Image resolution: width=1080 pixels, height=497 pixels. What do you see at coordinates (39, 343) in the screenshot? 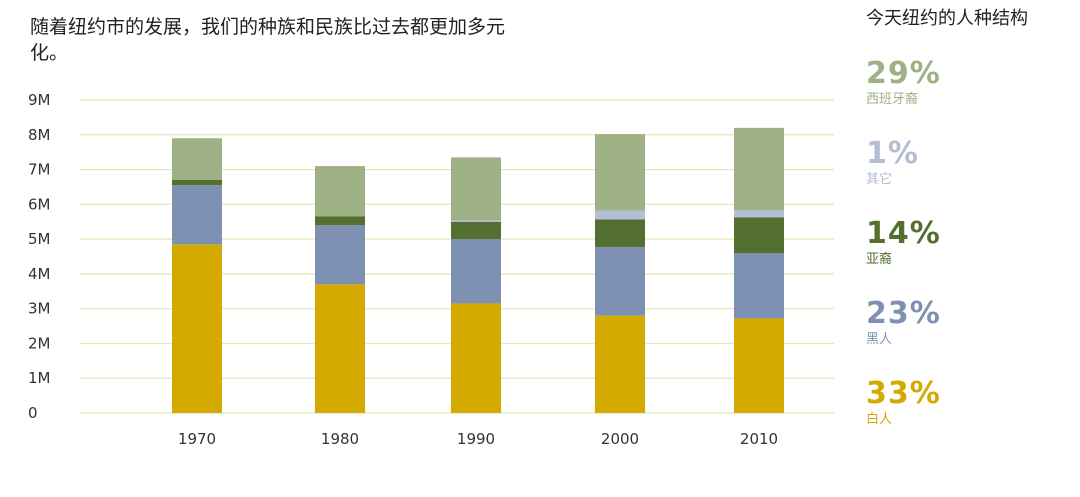
I see `y-tick-label: 2M` at bounding box center [39, 343].